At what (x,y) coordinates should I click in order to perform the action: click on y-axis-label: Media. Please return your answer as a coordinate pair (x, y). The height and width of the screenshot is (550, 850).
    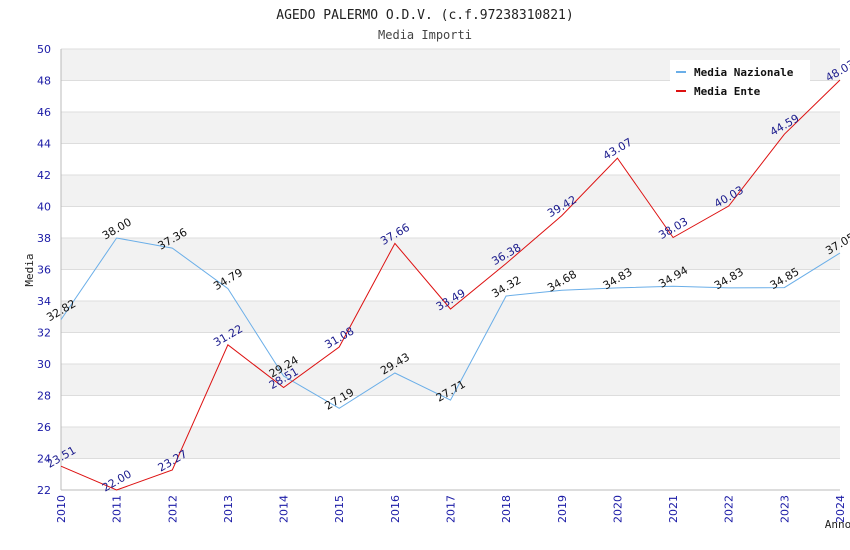
    Looking at the image, I should click on (29, 269).